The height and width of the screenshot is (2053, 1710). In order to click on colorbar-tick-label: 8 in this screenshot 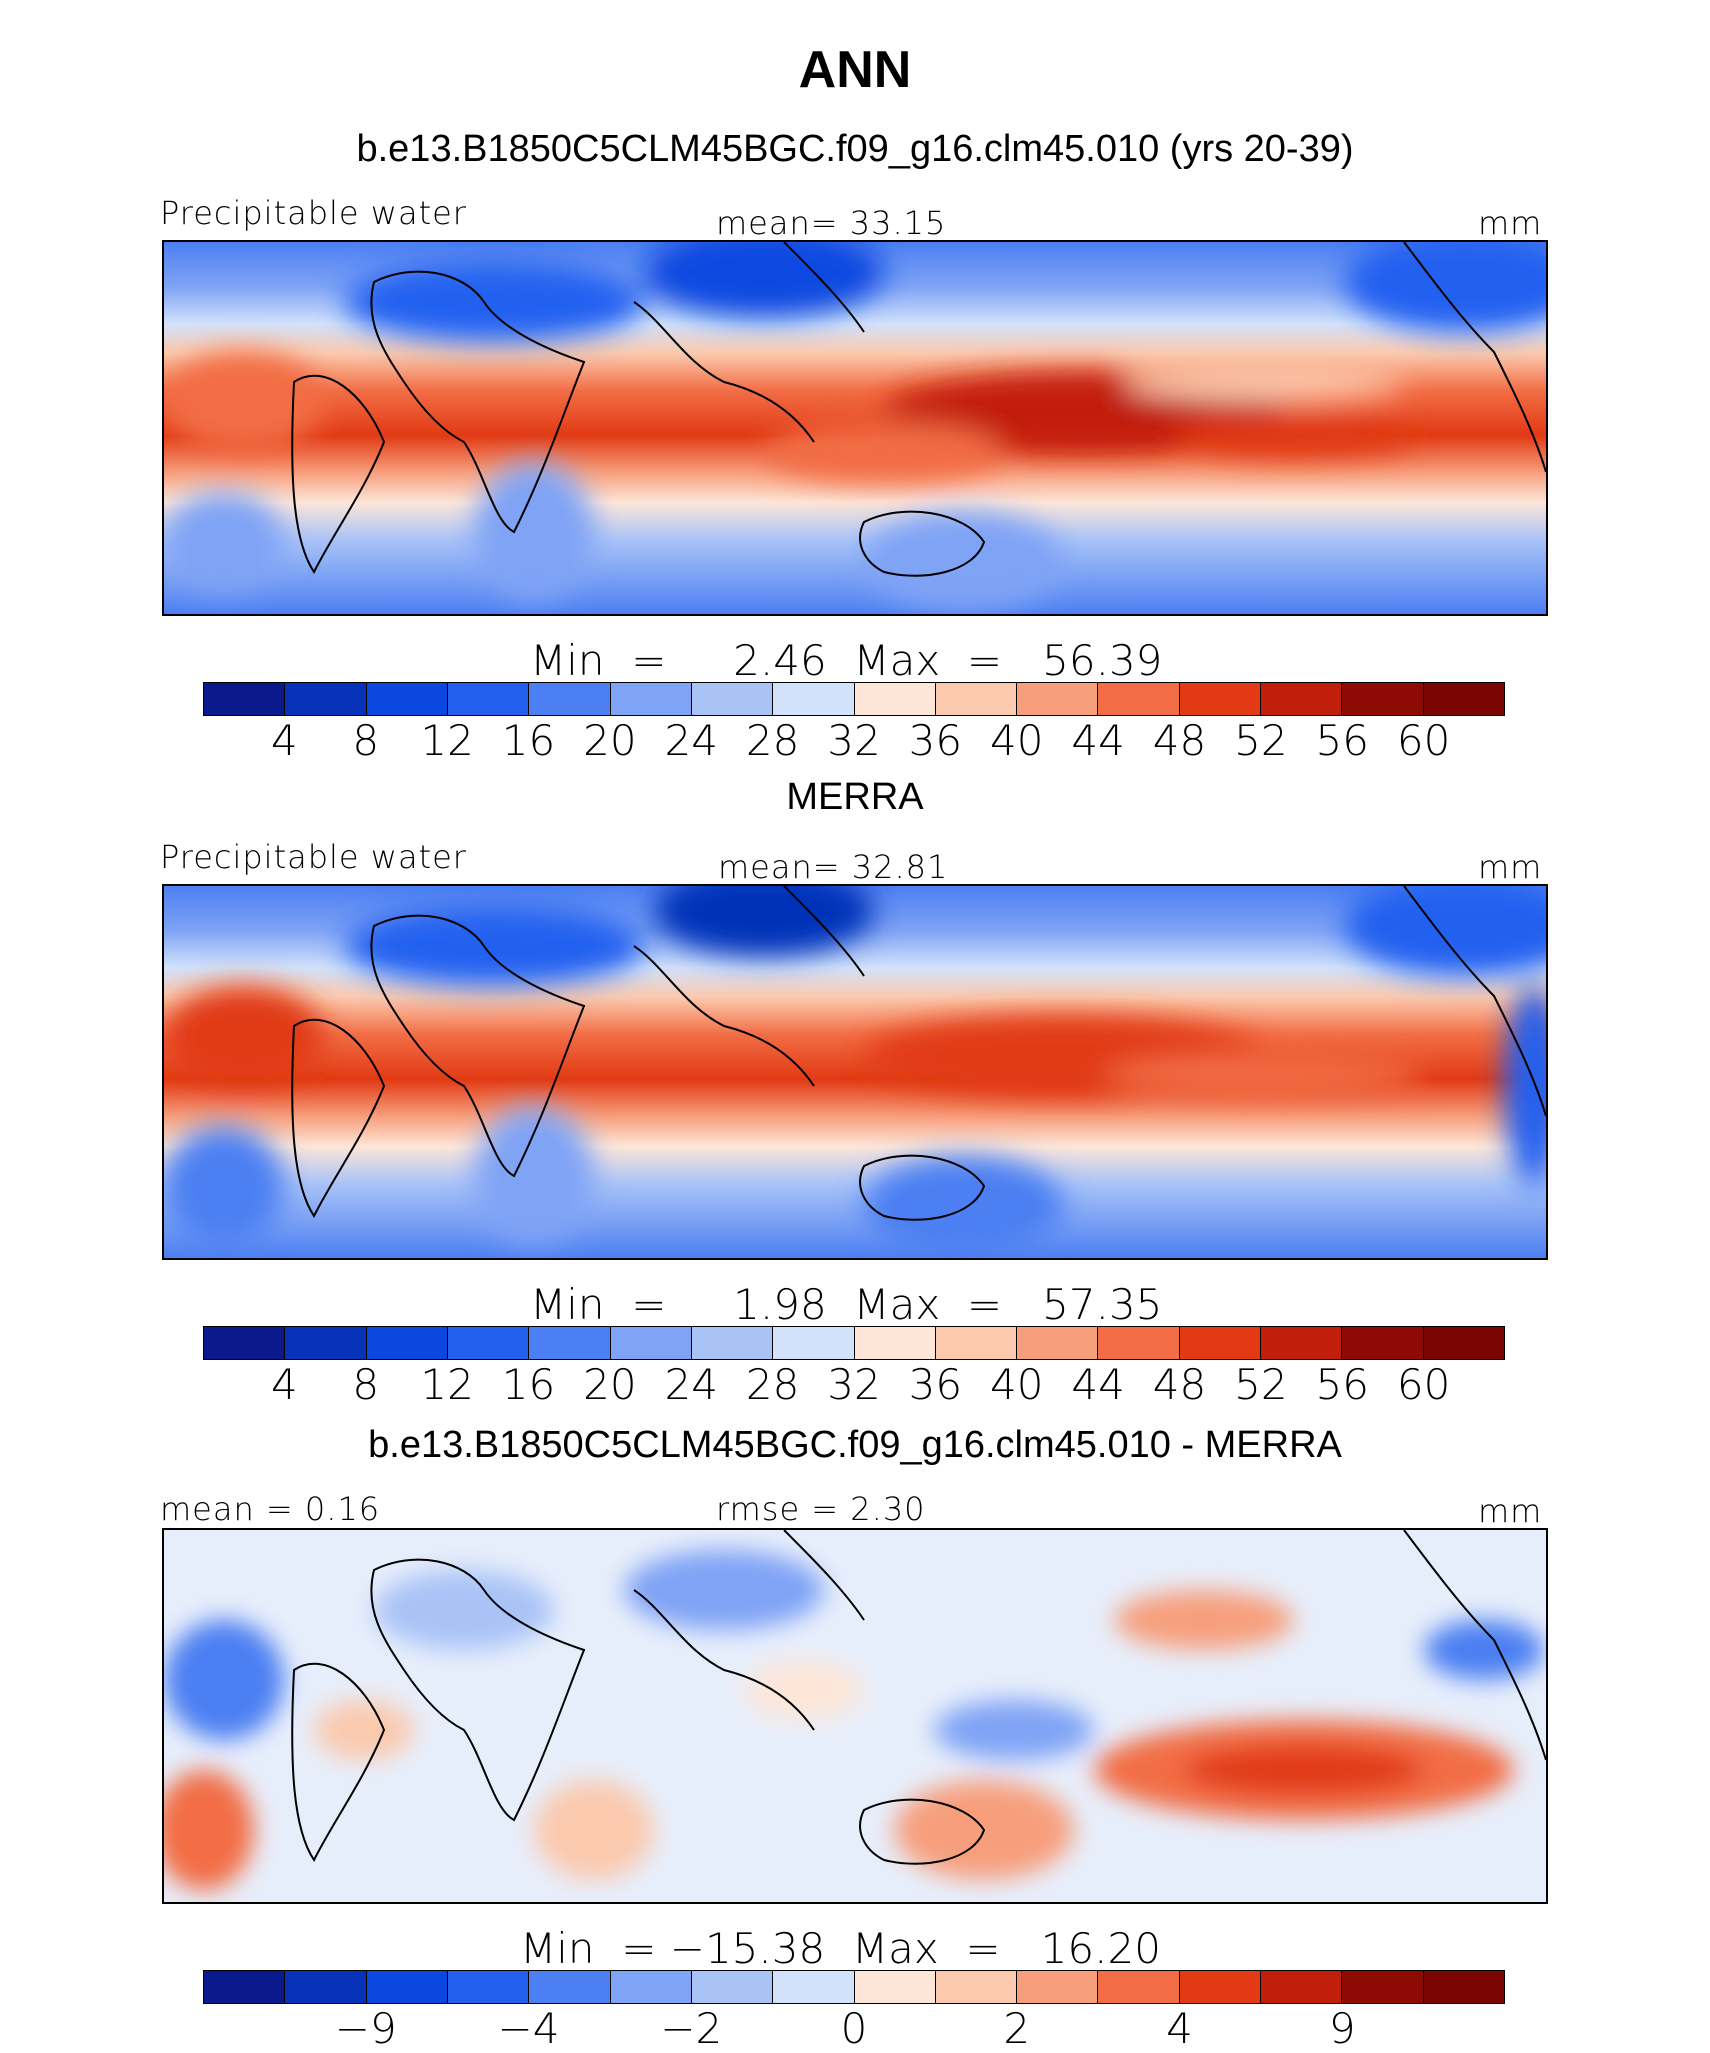, I will do `click(366, 740)`.